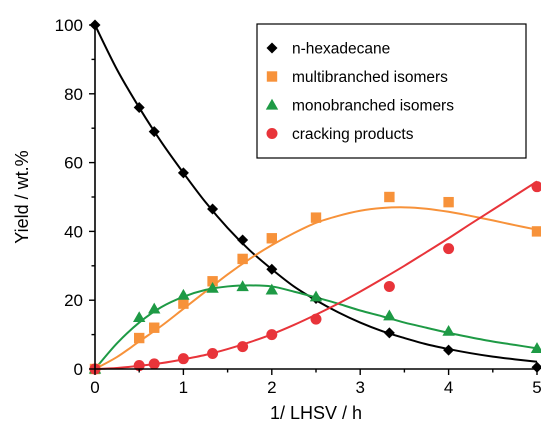  Describe the element at coordinates (370, 77) in the screenshot. I see `legend-multibranched-isomers-label: multibranched isomers` at that location.